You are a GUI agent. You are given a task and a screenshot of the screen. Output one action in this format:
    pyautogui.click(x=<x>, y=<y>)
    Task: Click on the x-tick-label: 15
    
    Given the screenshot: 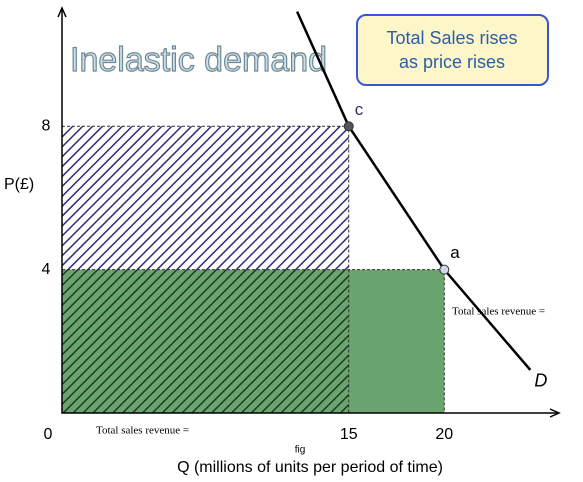 What is the action you would take?
    pyautogui.click(x=349, y=434)
    